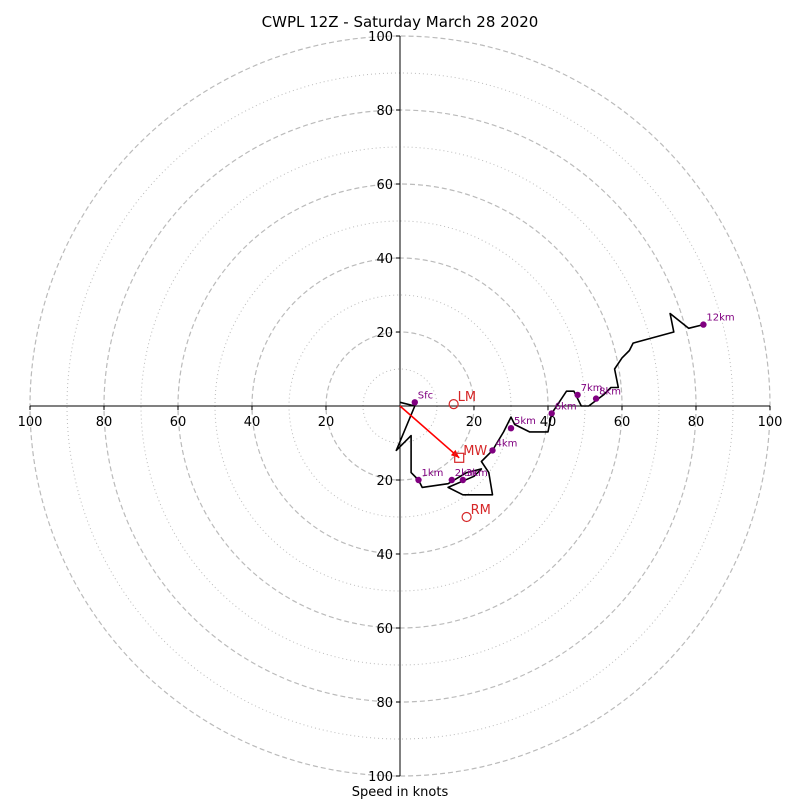 This screenshot has height=800, width=800. What do you see at coordinates (400, 22) in the screenshot?
I see `chart-title: CWPL 12Z - Saturday March 28 2020` at bounding box center [400, 22].